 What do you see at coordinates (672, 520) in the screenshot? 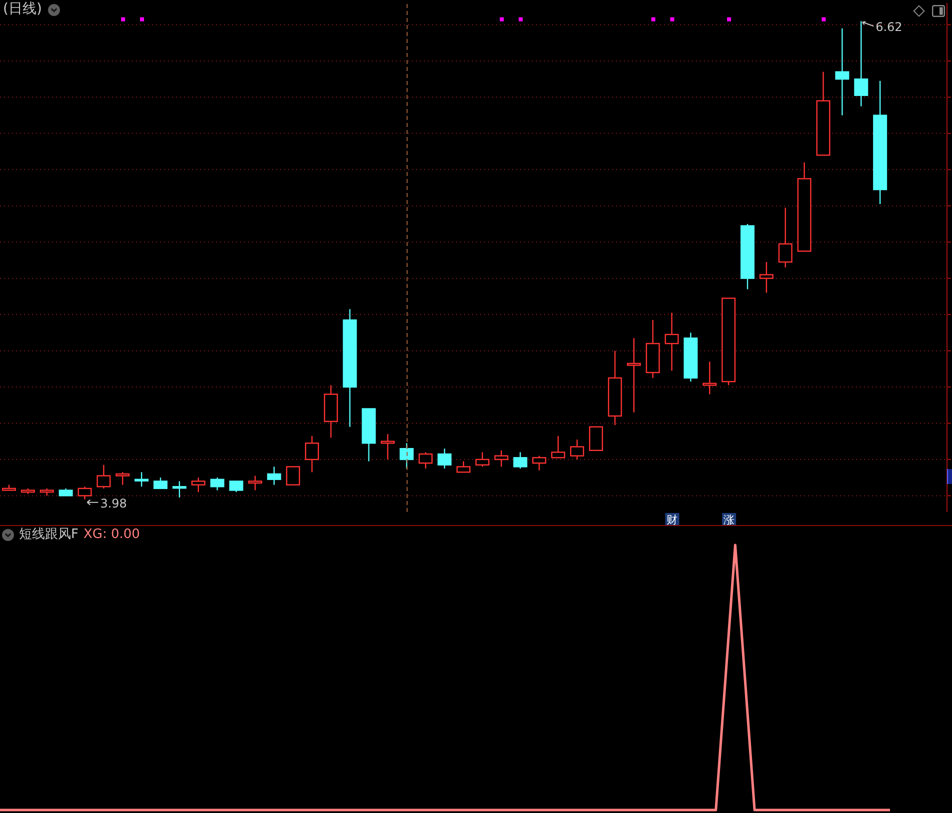
I see `text: 财` at bounding box center [672, 520].